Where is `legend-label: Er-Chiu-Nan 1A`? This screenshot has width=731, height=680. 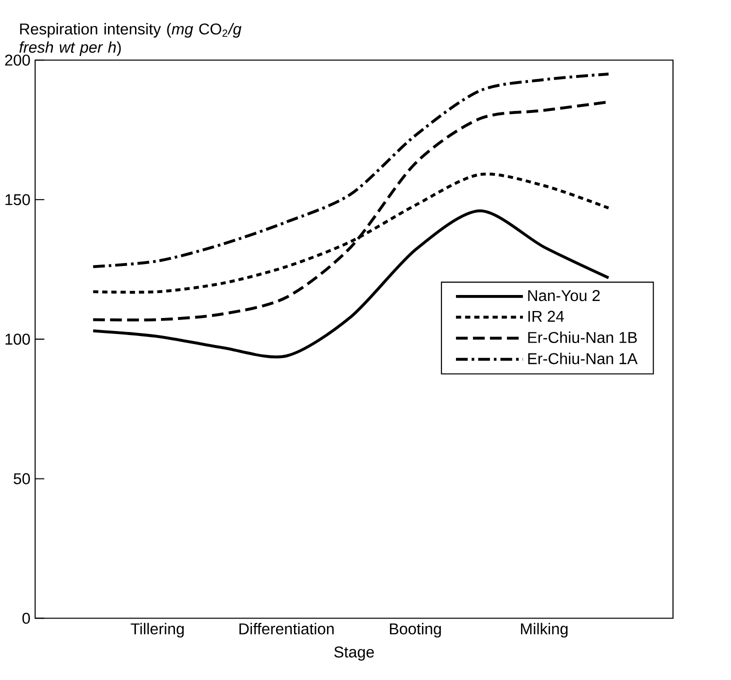
legend-label: Er-Chiu-Nan 1A is located at coordinates (583, 358).